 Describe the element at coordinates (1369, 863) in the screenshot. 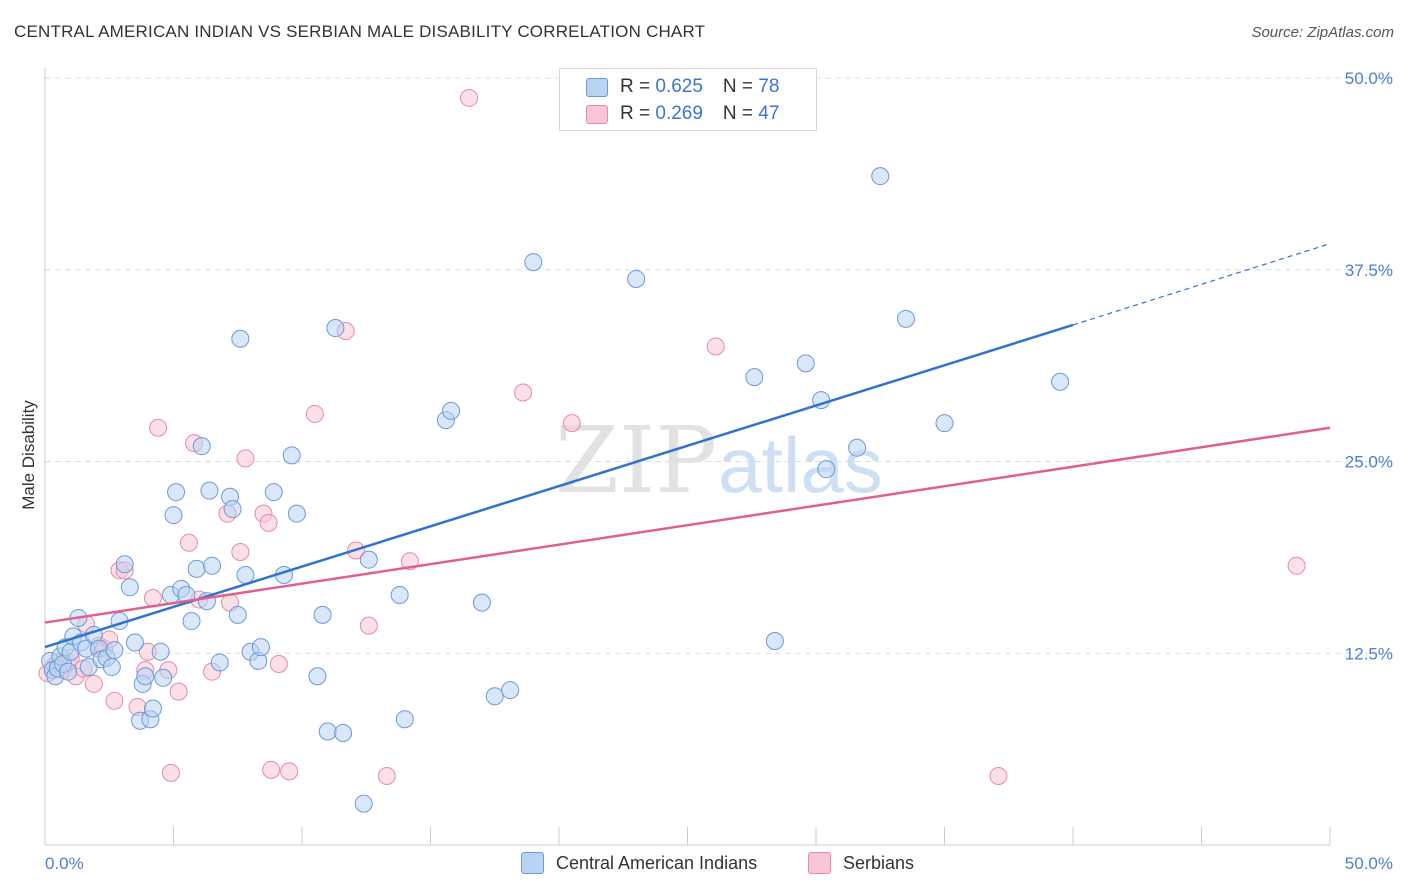

I see `x-tick-label: 50.0%` at that location.